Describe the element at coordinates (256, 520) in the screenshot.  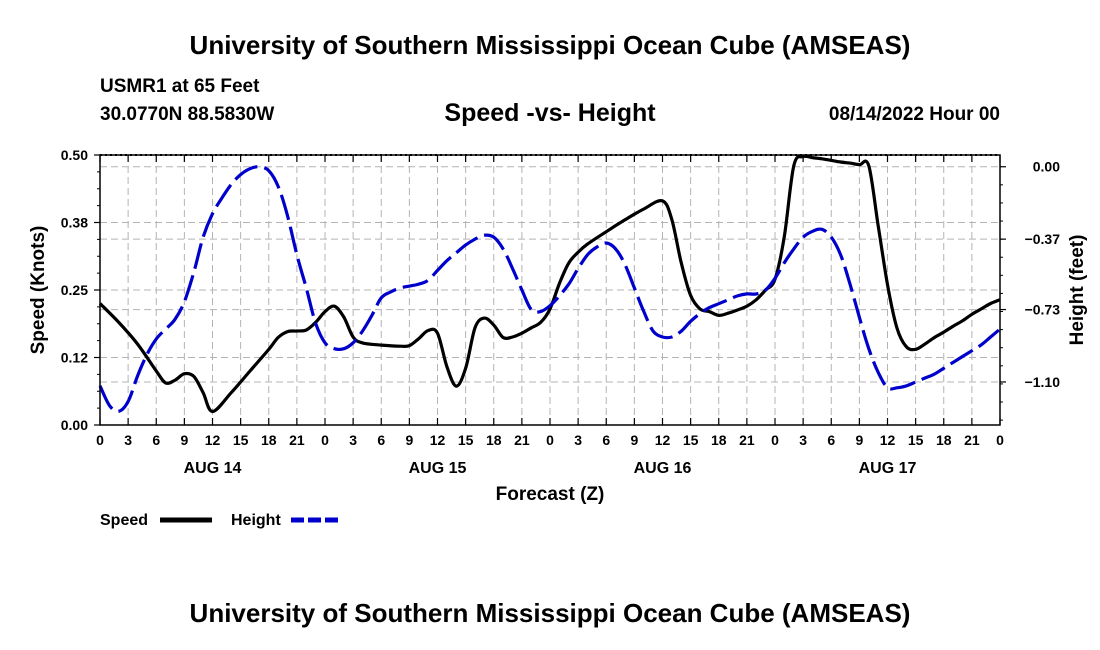
I see `legend-height-label: Height` at that location.